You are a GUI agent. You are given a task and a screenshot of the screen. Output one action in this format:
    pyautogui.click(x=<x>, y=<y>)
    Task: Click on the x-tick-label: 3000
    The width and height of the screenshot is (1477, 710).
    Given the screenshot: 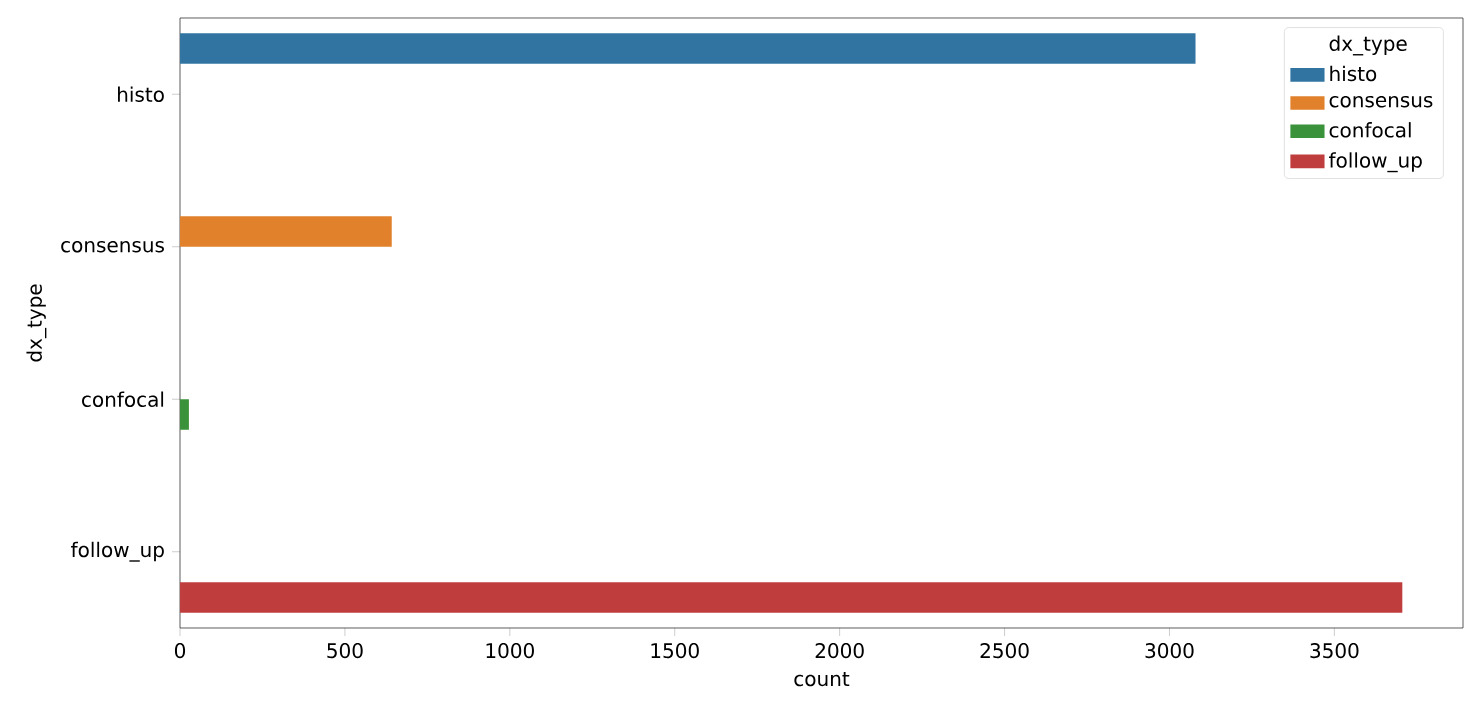 What is the action you would take?
    pyautogui.click(x=1169, y=651)
    